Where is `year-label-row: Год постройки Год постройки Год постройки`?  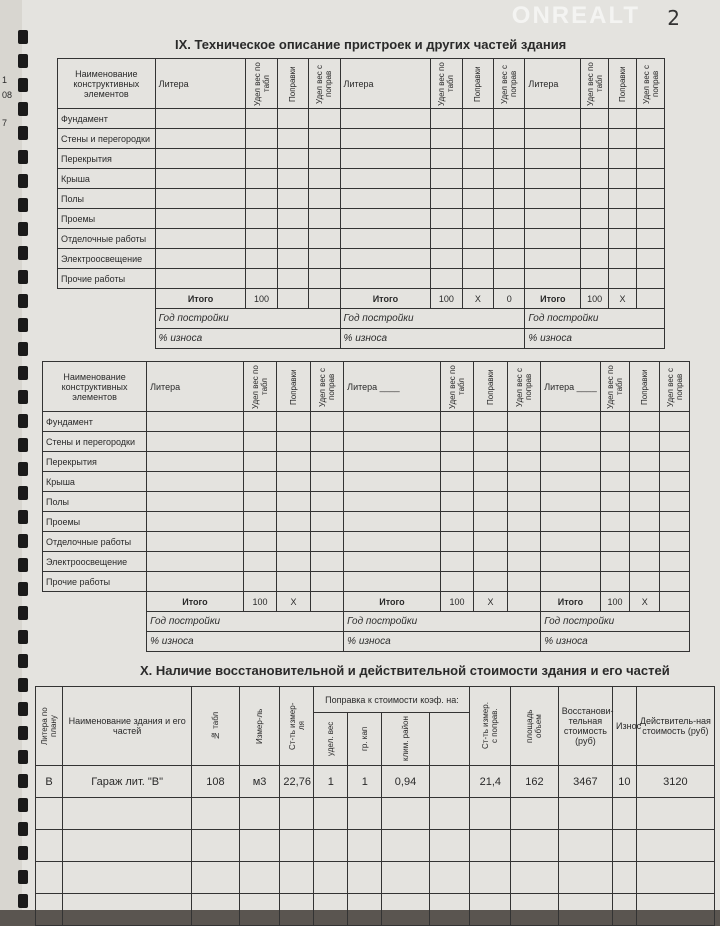
year-label-row: Год постройки Год постройки Год постройки is located at coordinates (366, 621).